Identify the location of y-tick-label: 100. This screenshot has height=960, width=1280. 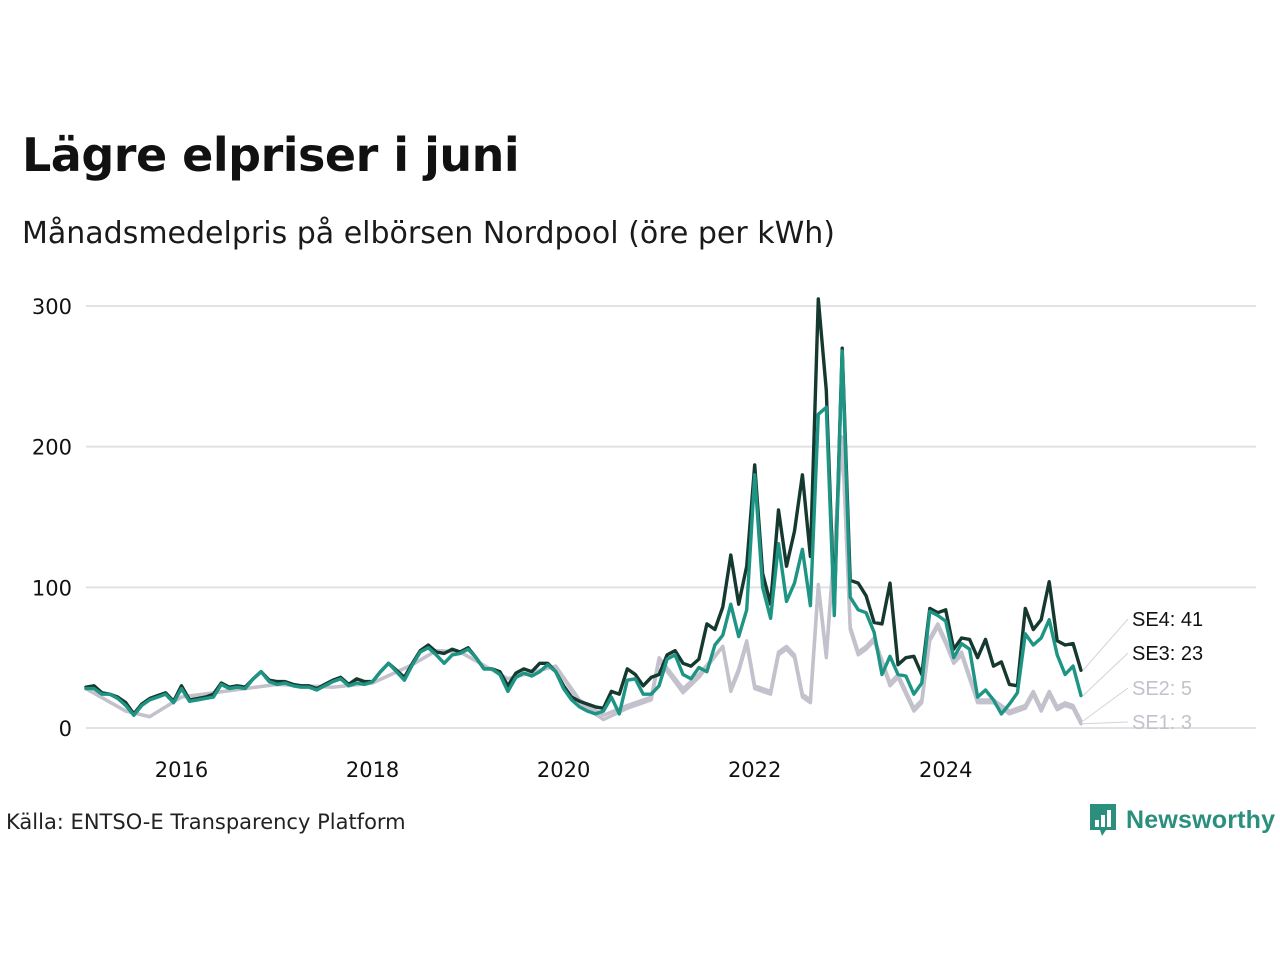
(52, 588).